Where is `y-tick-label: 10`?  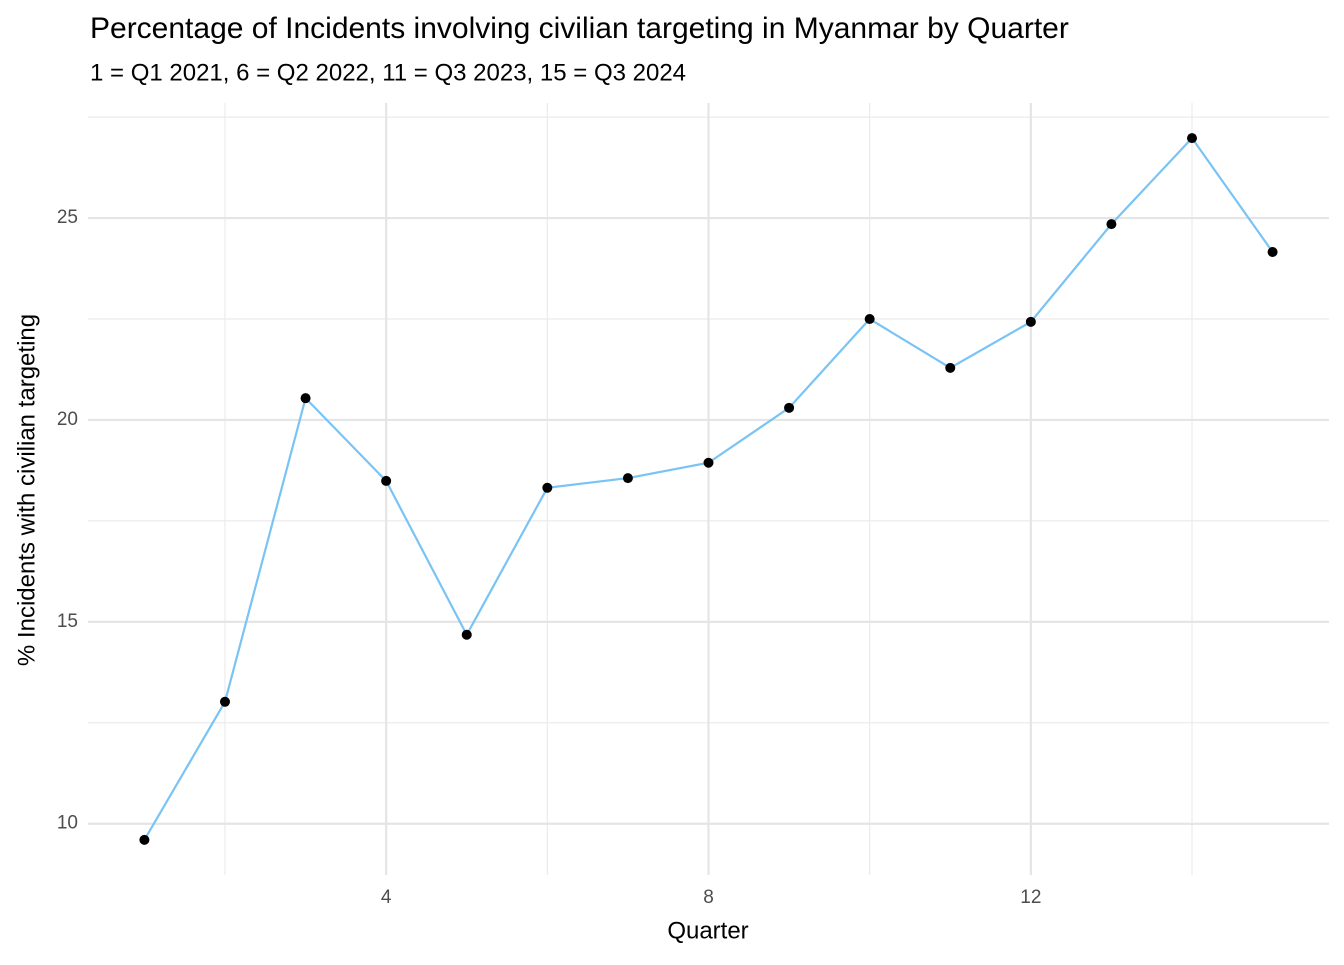
y-tick-label: 10 is located at coordinates (67, 823).